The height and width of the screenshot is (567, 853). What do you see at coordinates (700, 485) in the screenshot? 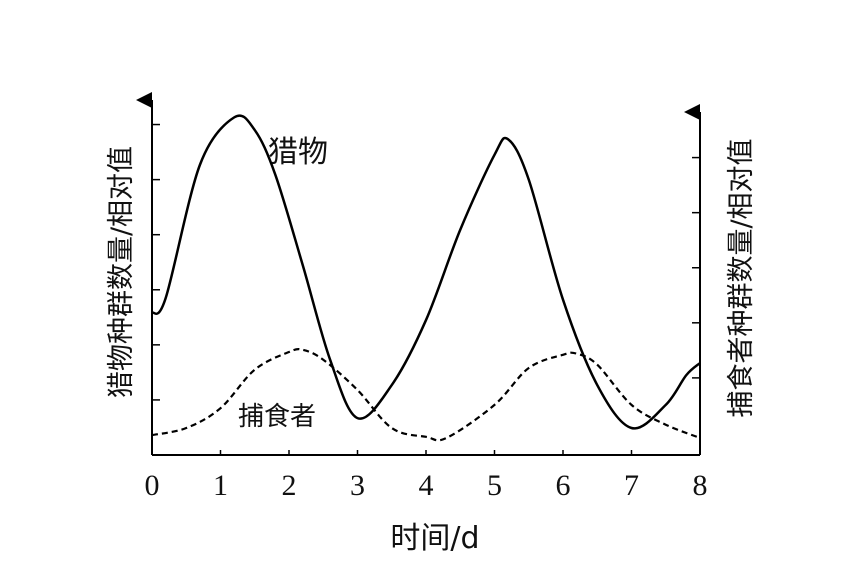
I see `x-tick-label: 8` at bounding box center [700, 485].